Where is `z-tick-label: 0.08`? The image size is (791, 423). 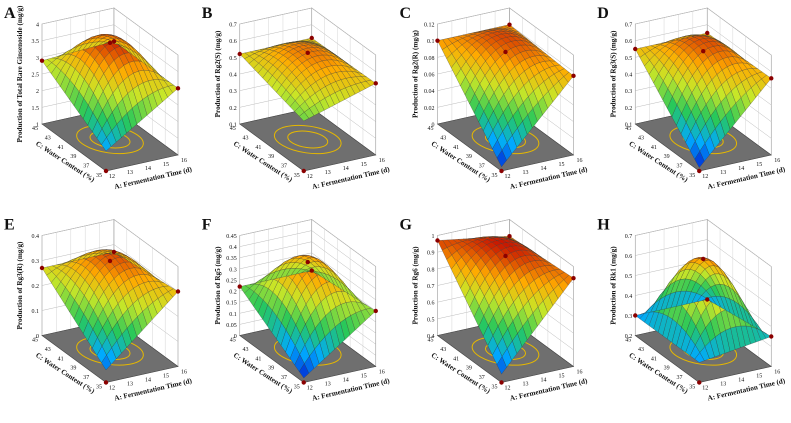 z-tick-label: 0.08 is located at coordinates (429, 59).